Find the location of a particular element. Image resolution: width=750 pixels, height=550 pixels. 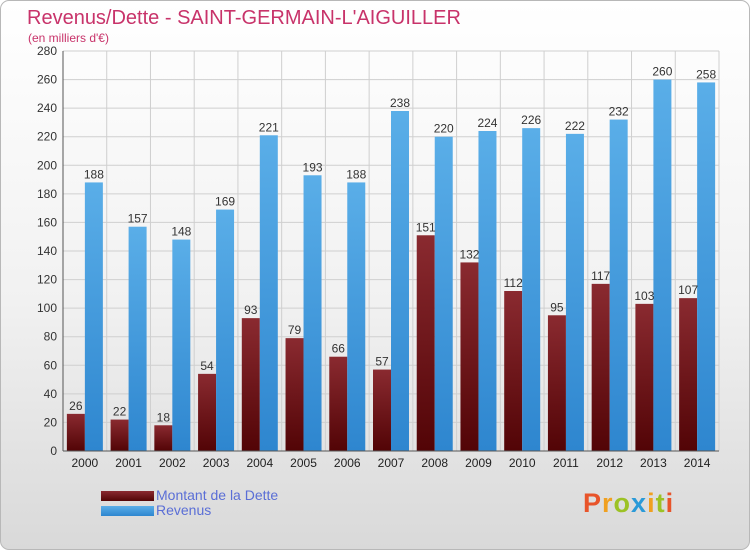

logo-letter: P is located at coordinates (593, 503).